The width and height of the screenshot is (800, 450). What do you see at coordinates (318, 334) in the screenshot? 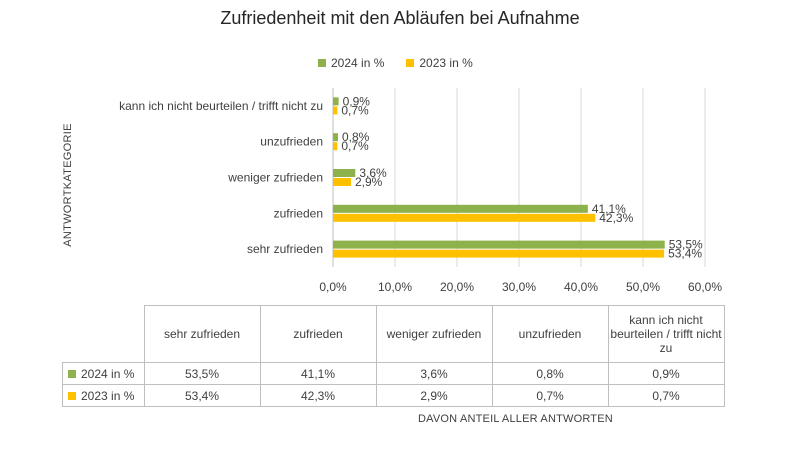
I see `table-header-cell: zufrieden` at bounding box center [318, 334].